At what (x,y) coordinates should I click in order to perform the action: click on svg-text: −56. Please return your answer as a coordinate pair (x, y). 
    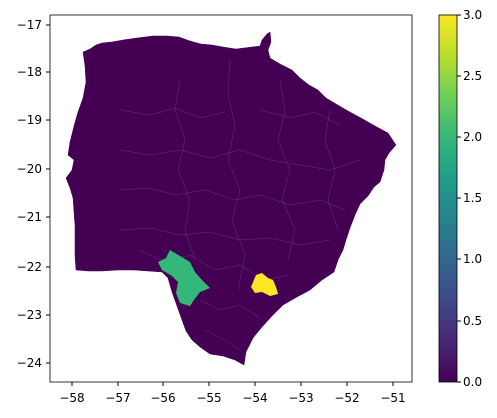
    Looking at the image, I should click on (162, 398).